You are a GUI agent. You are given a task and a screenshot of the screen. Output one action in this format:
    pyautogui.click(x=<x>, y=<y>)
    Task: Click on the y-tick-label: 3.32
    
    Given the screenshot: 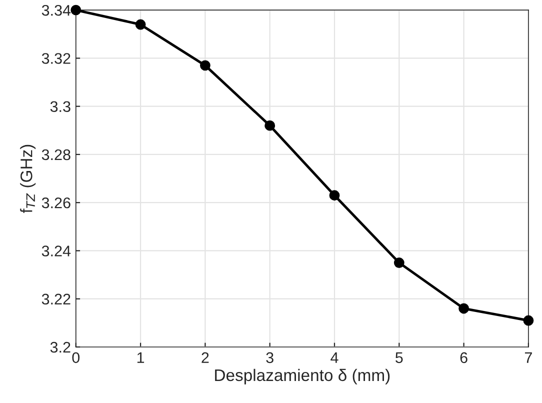 What is the action you would take?
    pyautogui.click(x=56, y=58)
    